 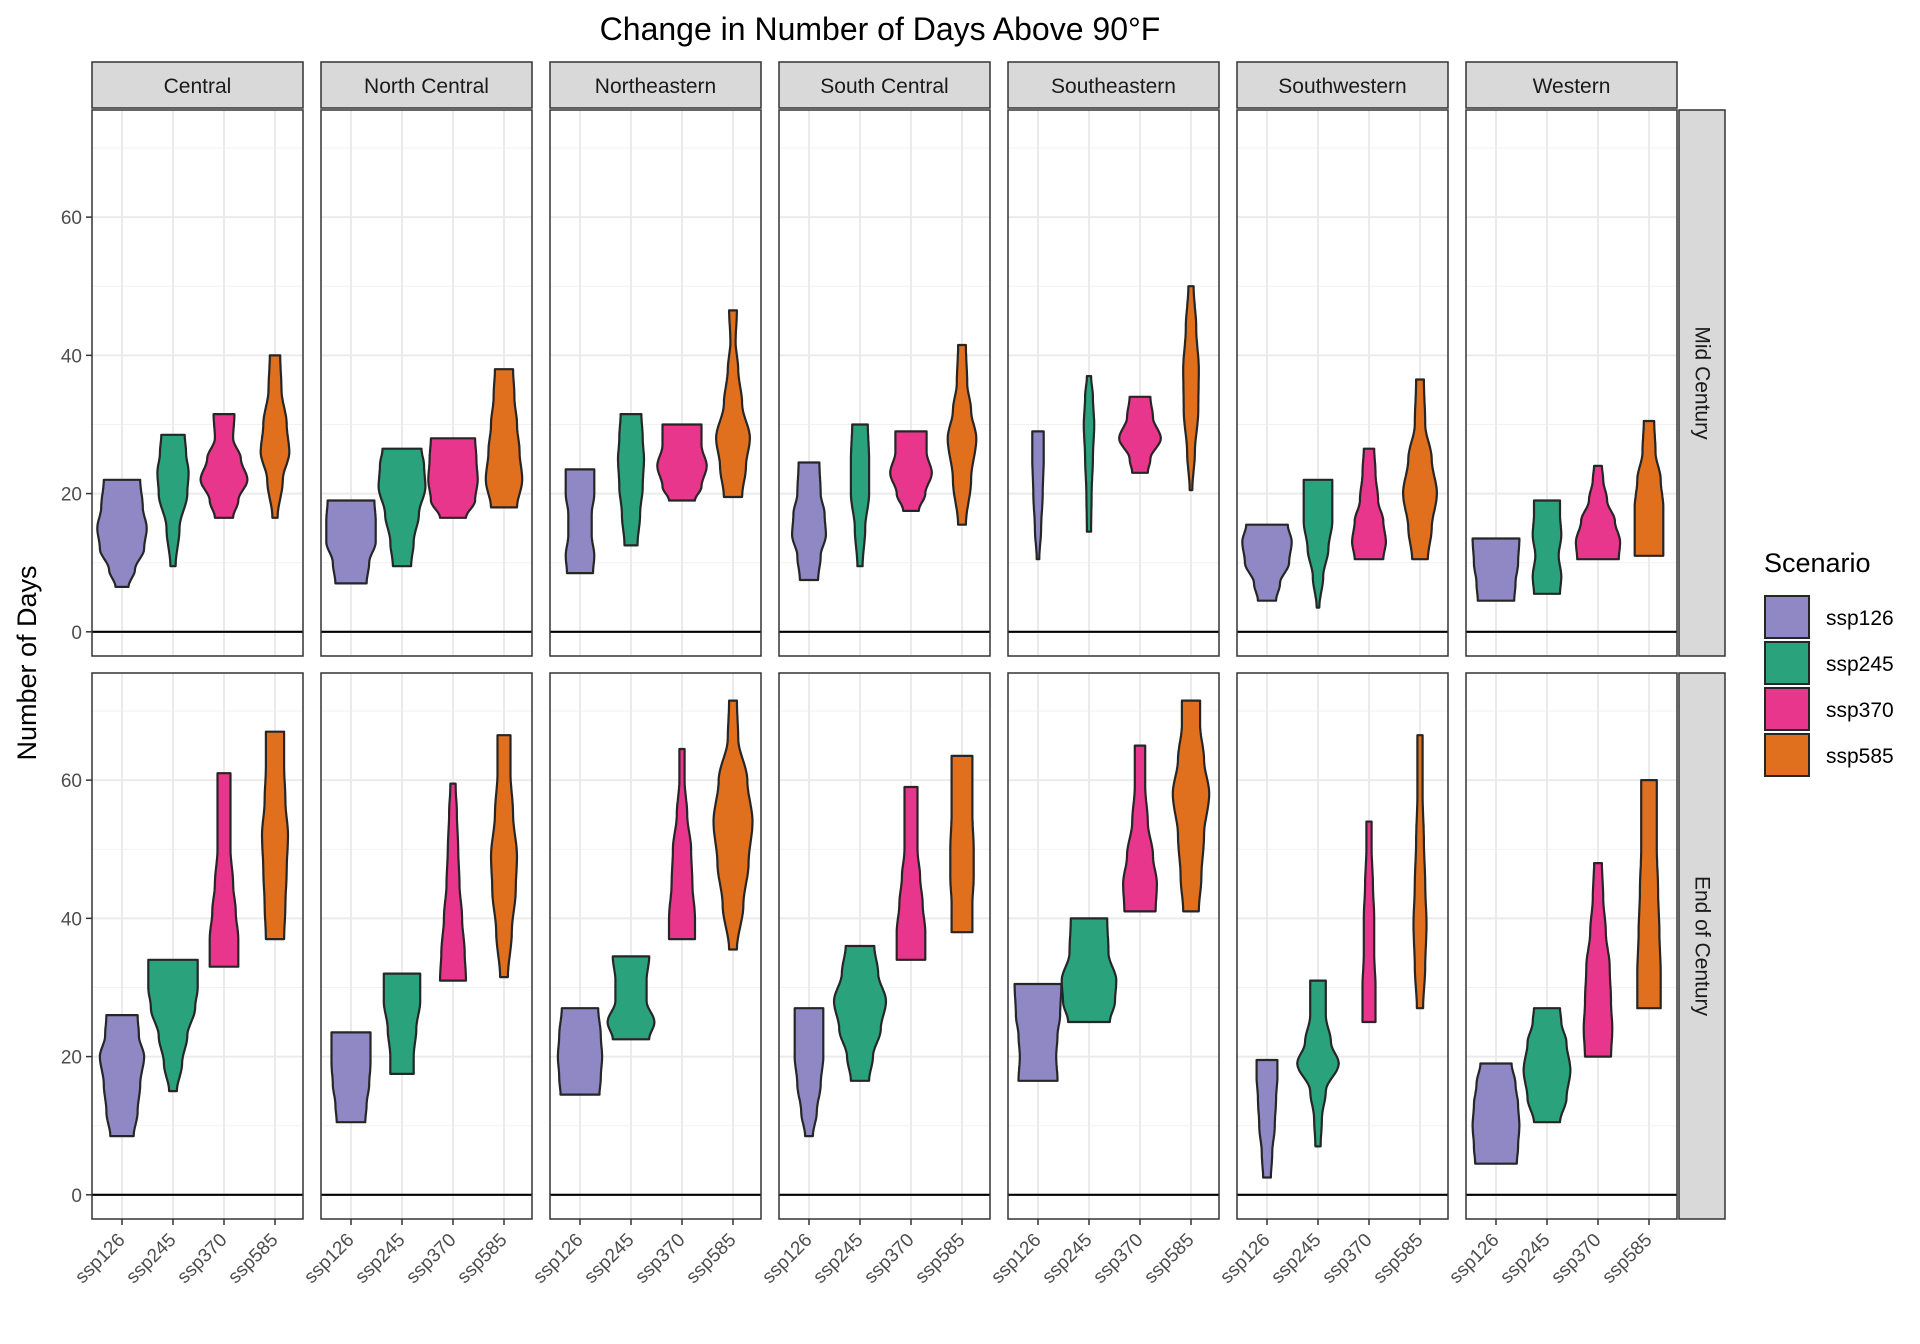 What do you see at coordinates (71, 919) in the screenshot?
I see `y-tick-label: 40` at bounding box center [71, 919].